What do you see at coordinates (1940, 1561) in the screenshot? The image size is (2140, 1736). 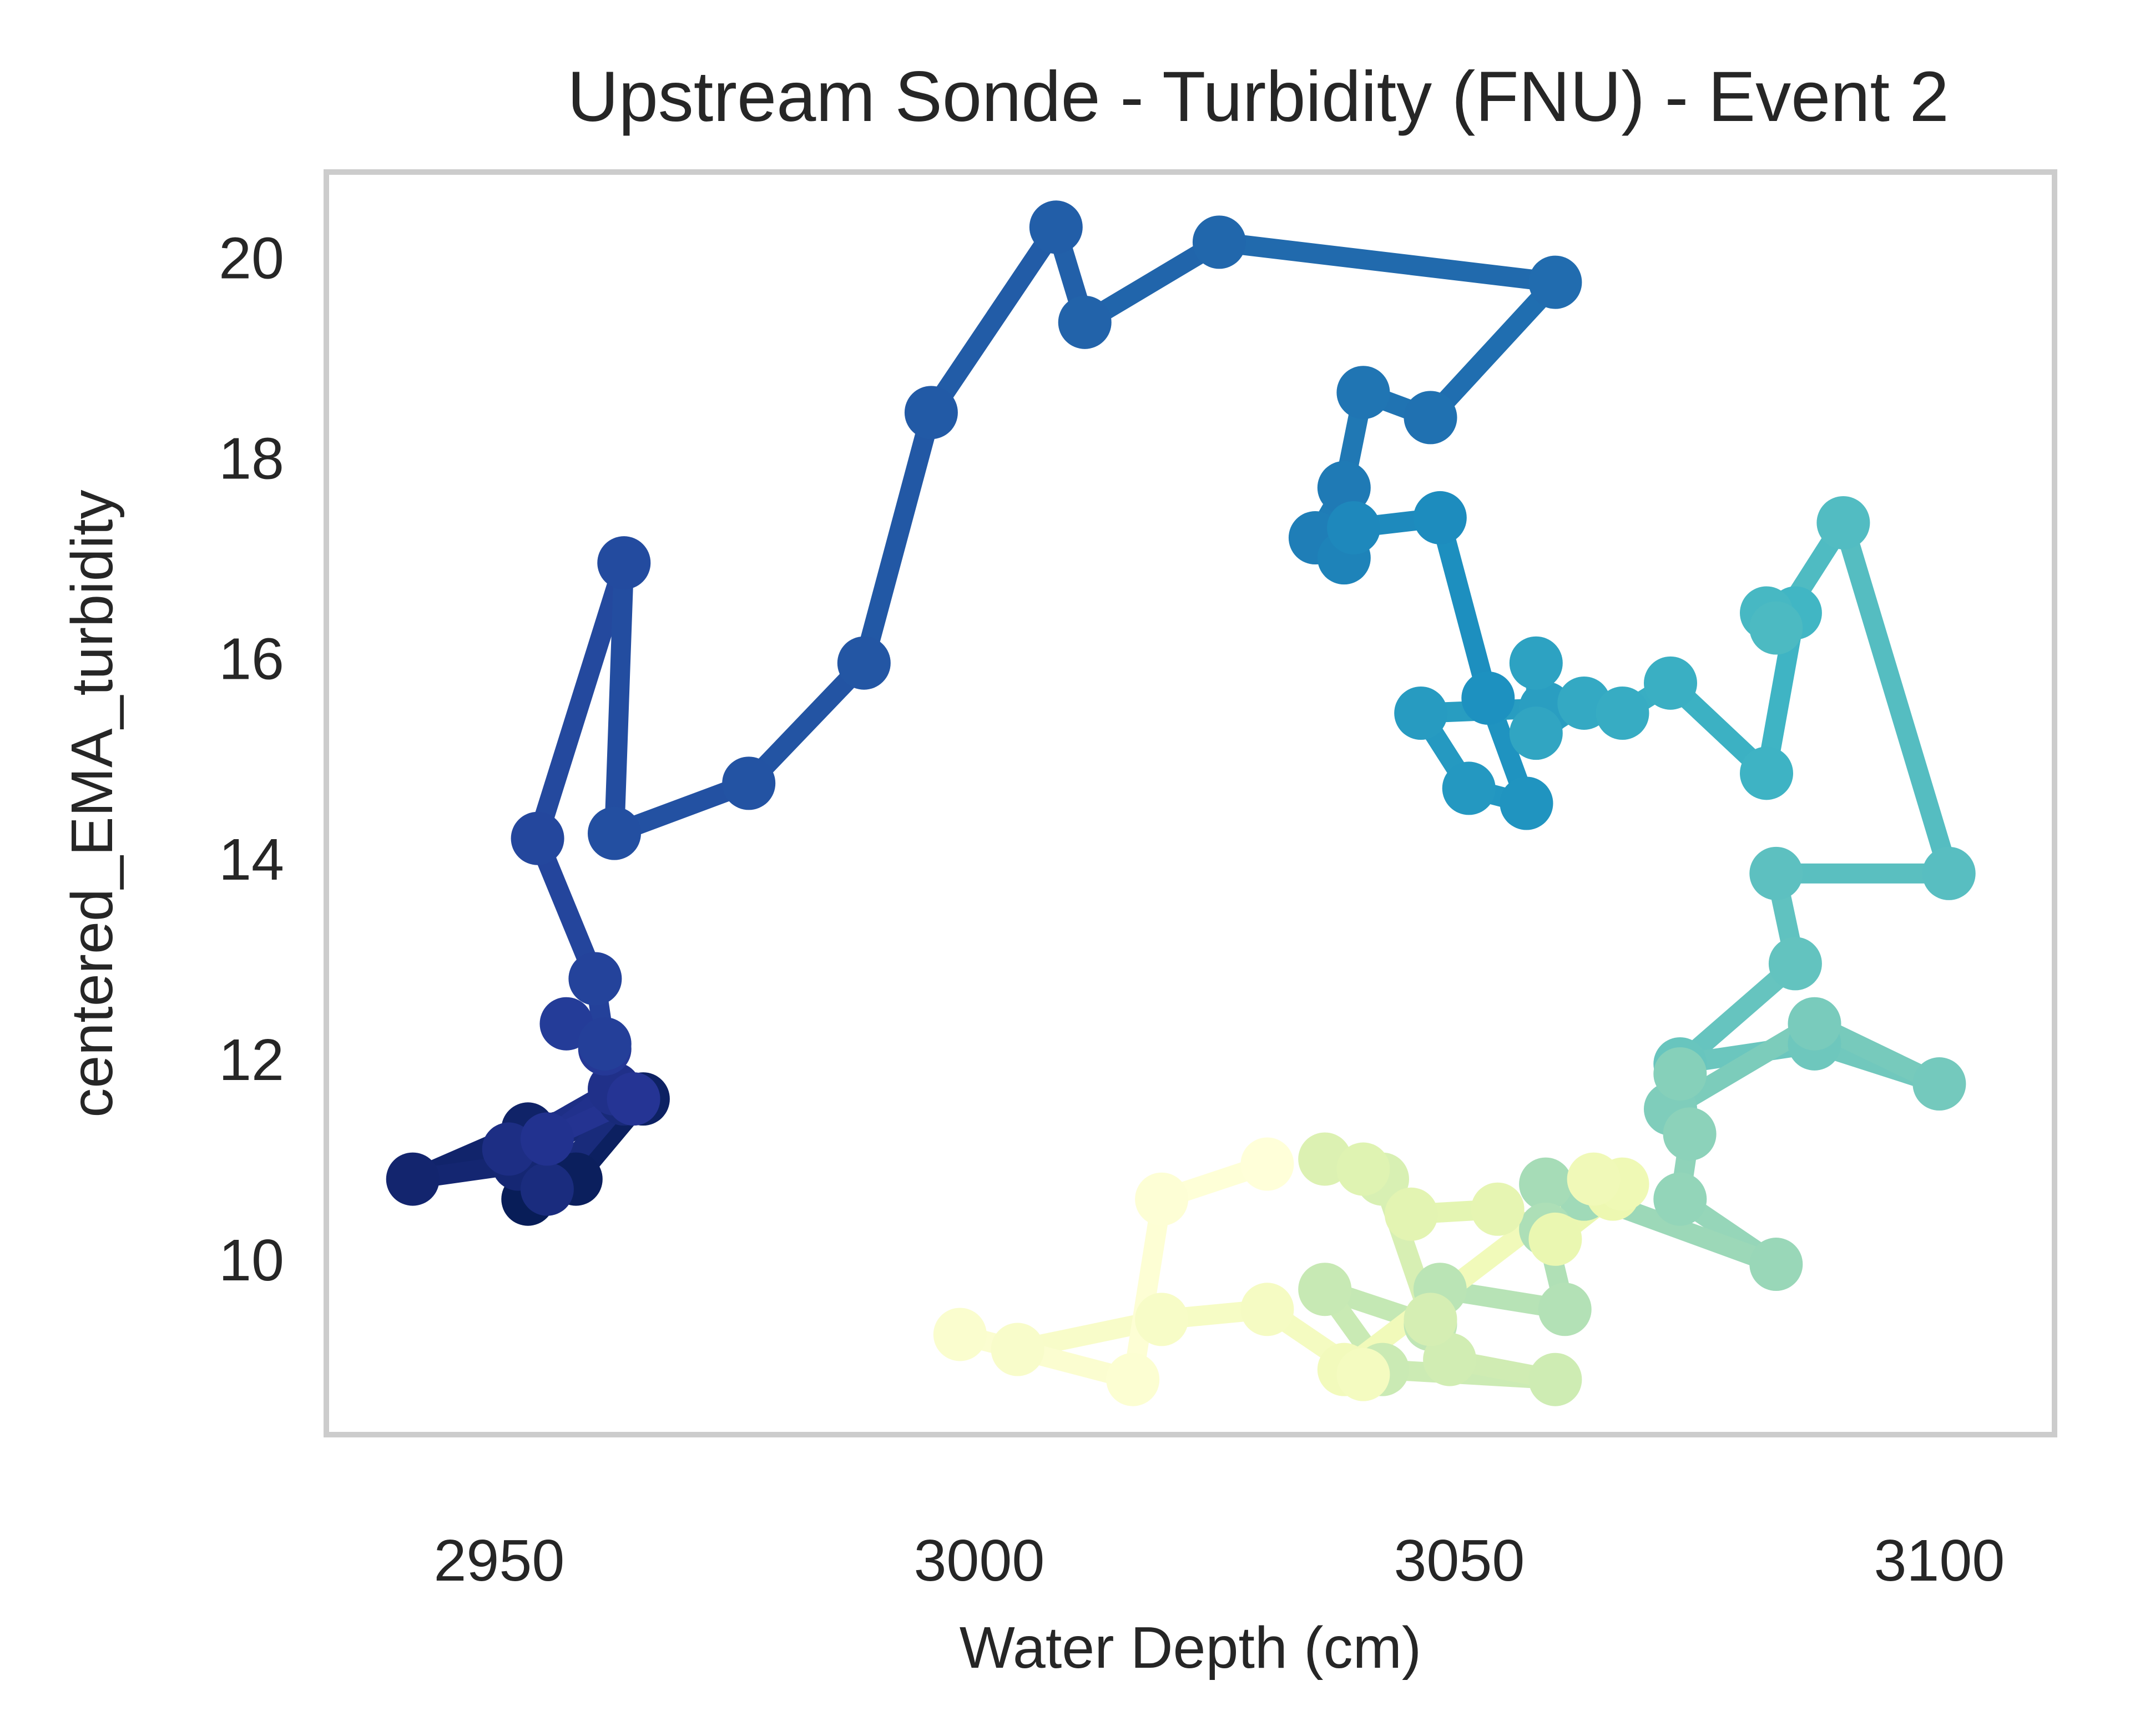 I see `x-tick-label: 3100` at bounding box center [1940, 1561].